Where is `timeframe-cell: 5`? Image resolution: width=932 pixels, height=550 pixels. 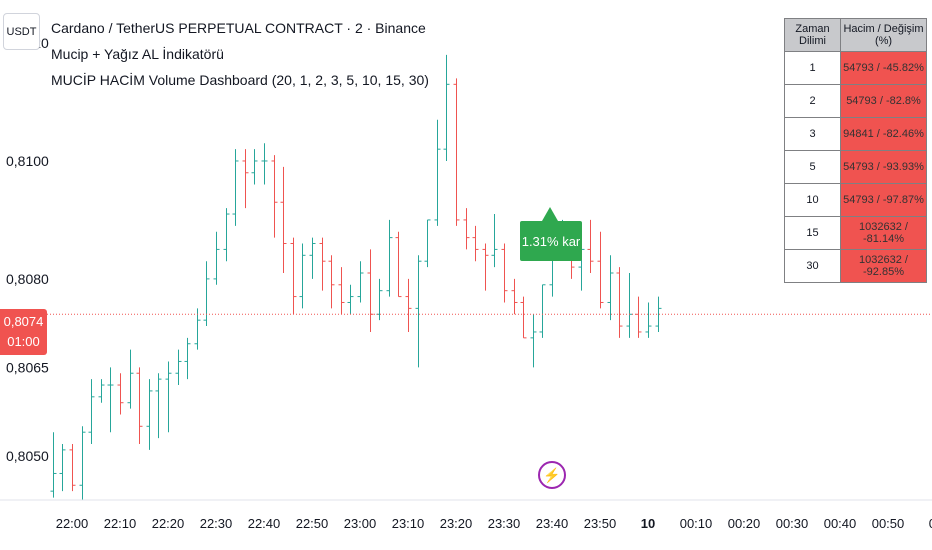
timeframe-cell: 5 is located at coordinates (812, 167).